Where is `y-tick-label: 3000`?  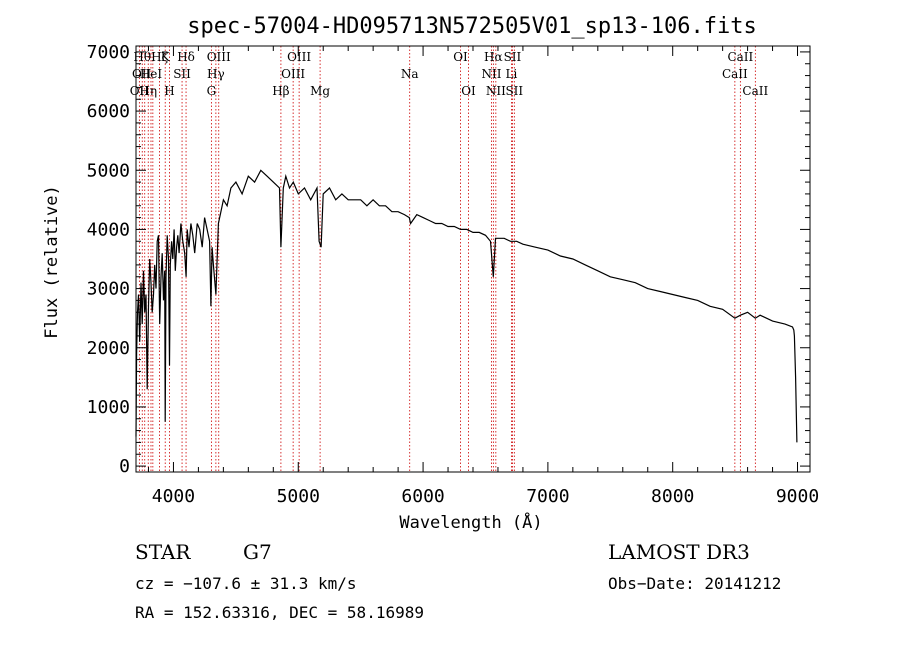 y-tick-label: 3000 is located at coordinates (108, 289).